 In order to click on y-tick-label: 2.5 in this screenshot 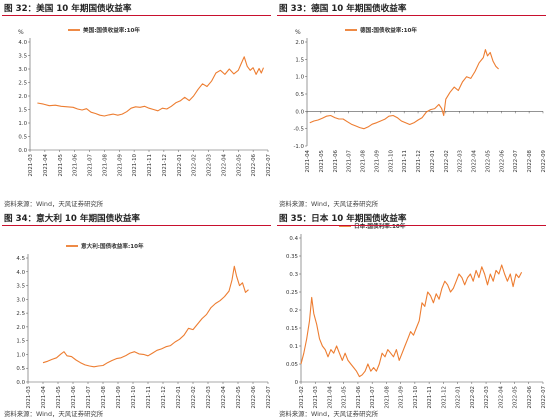, I will do `click(22, 84)`.